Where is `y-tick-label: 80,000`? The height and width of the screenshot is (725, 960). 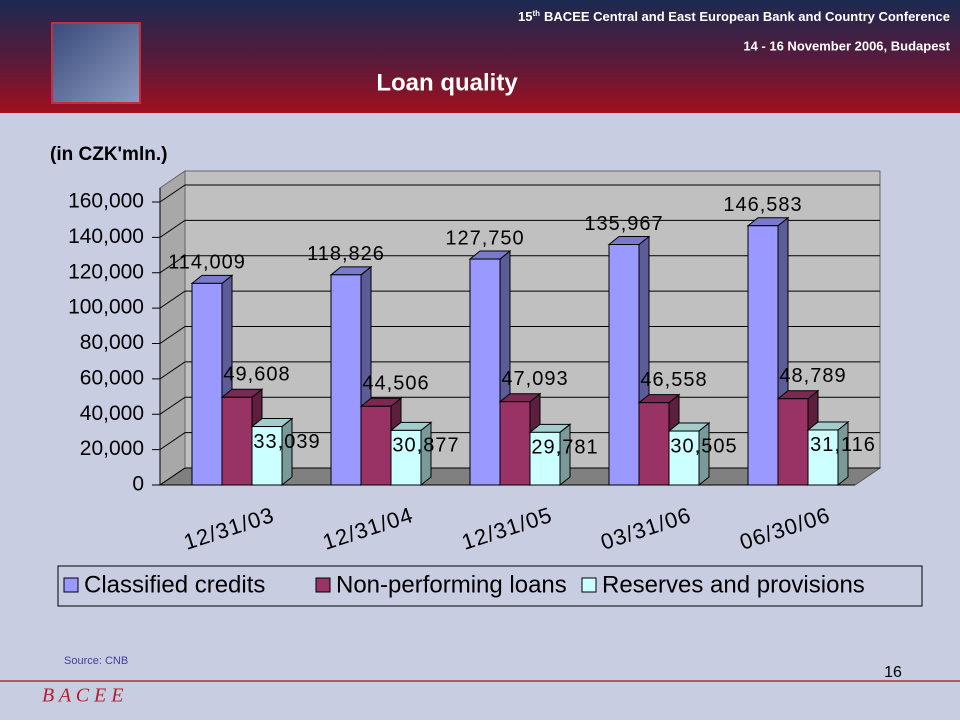
y-tick-label: 80,000 is located at coordinates (112, 342).